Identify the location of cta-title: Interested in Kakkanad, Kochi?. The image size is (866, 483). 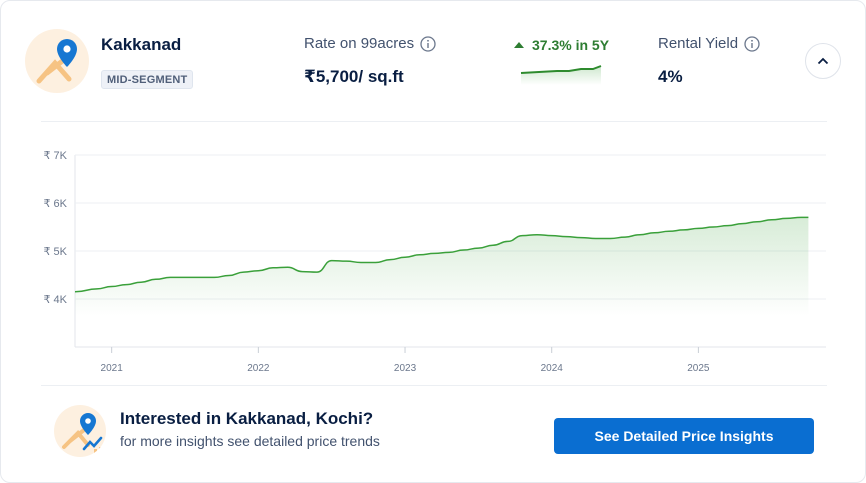
(246, 419).